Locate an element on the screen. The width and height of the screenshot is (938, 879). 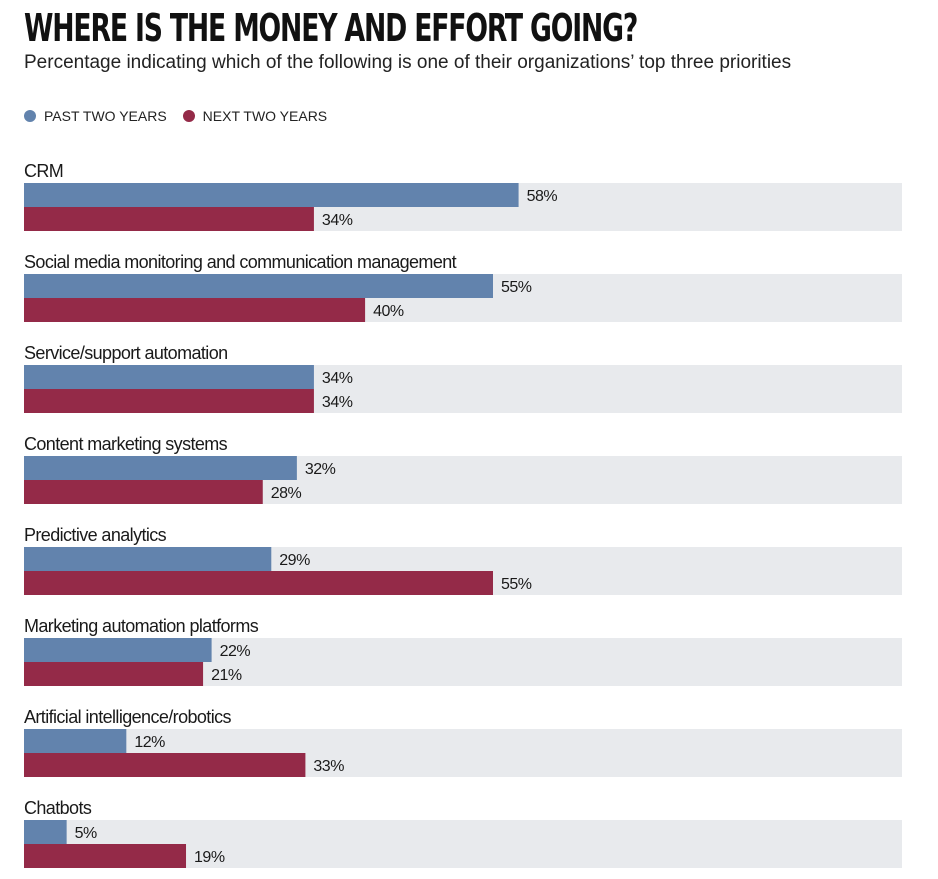
value-label: 5% is located at coordinates (86, 833).